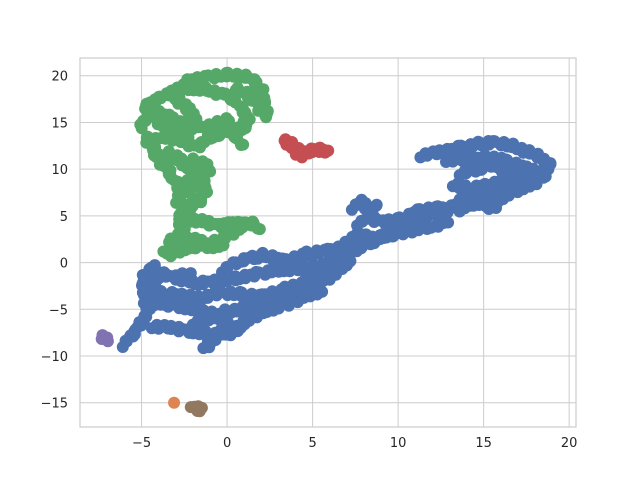  What do you see at coordinates (59, 170) in the screenshot?
I see `y-tick-label: 10` at bounding box center [59, 170].